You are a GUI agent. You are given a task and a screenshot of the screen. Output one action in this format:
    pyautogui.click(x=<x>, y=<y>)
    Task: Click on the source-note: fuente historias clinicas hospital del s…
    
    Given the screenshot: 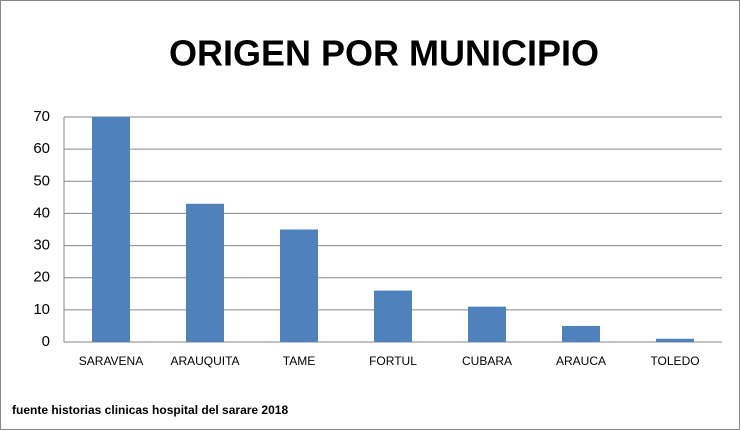 What is the action you would take?
    pyautogui.click(x=150, y=410)
    